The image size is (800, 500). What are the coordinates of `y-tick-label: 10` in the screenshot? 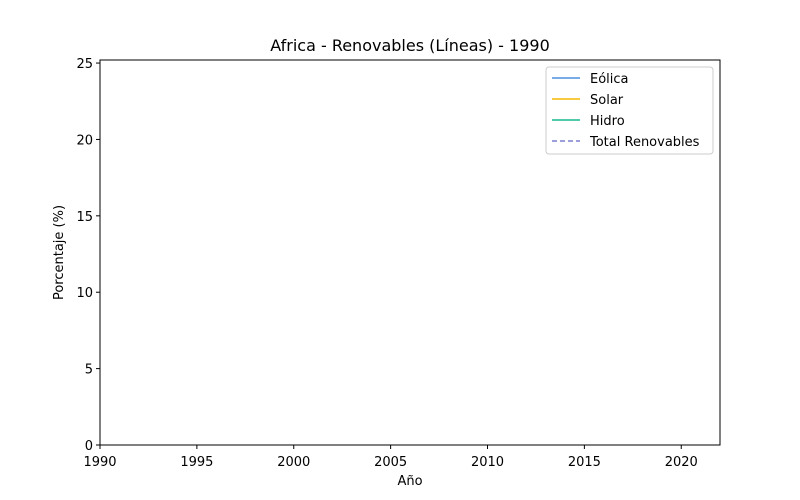 It's located at (84, 293).